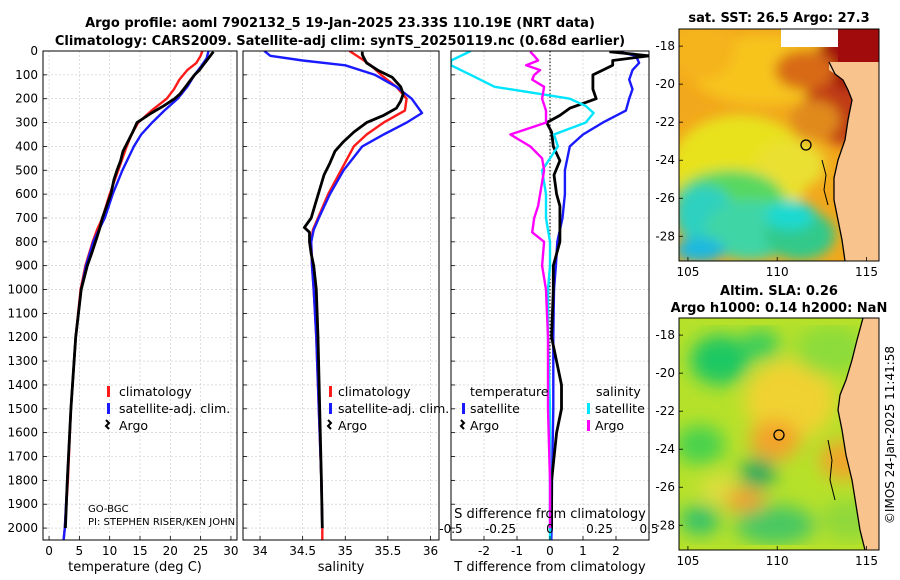 The height and width of the screenshot is (580, 900). What do you see at coordinates (22, 480) in the screenshot?
I see `y-tick-label: 1800` at bounding box center [22, 480].